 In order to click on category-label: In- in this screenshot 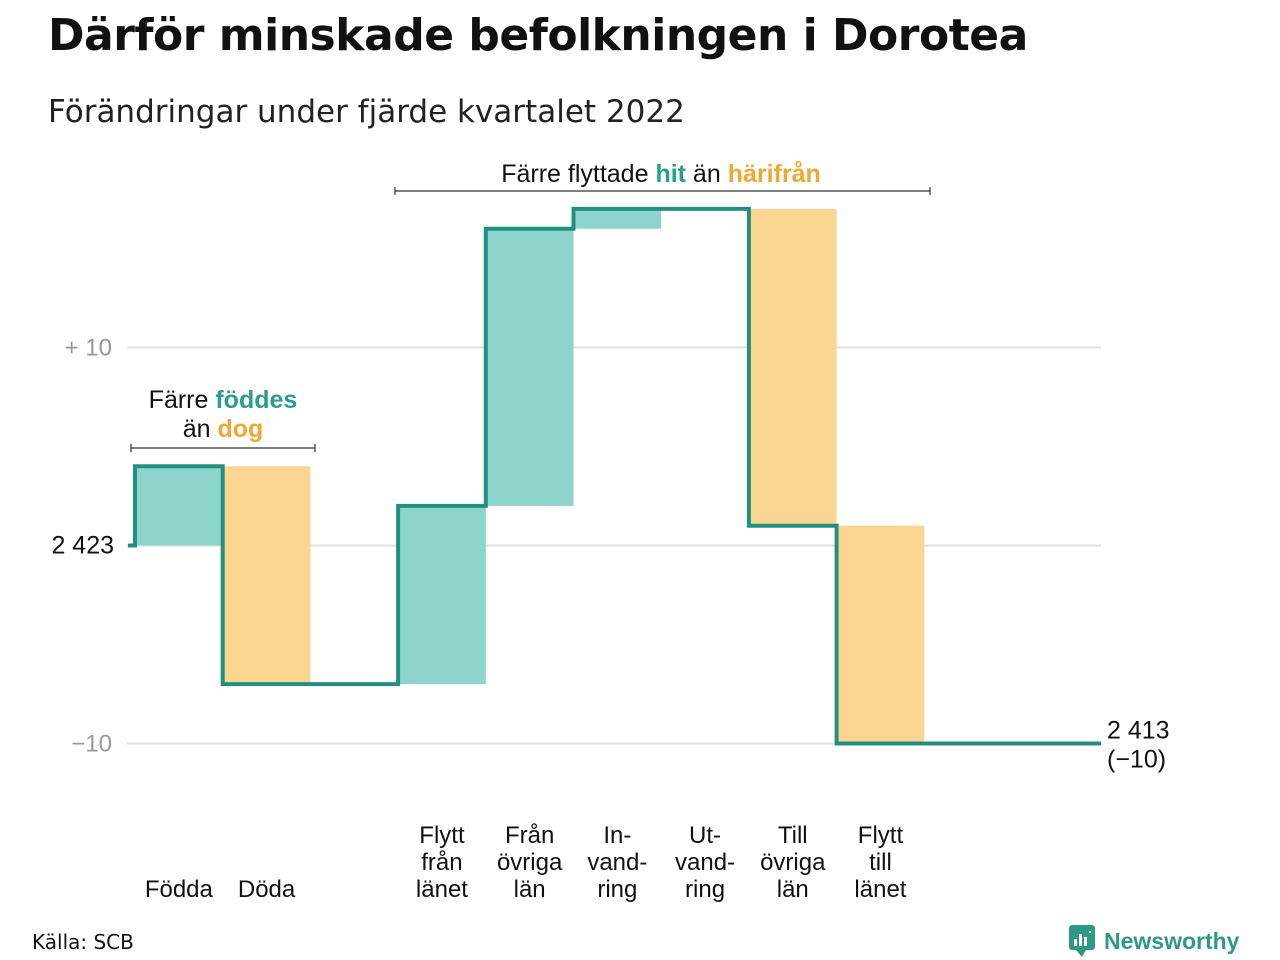, I will do `click(617, 835)`.